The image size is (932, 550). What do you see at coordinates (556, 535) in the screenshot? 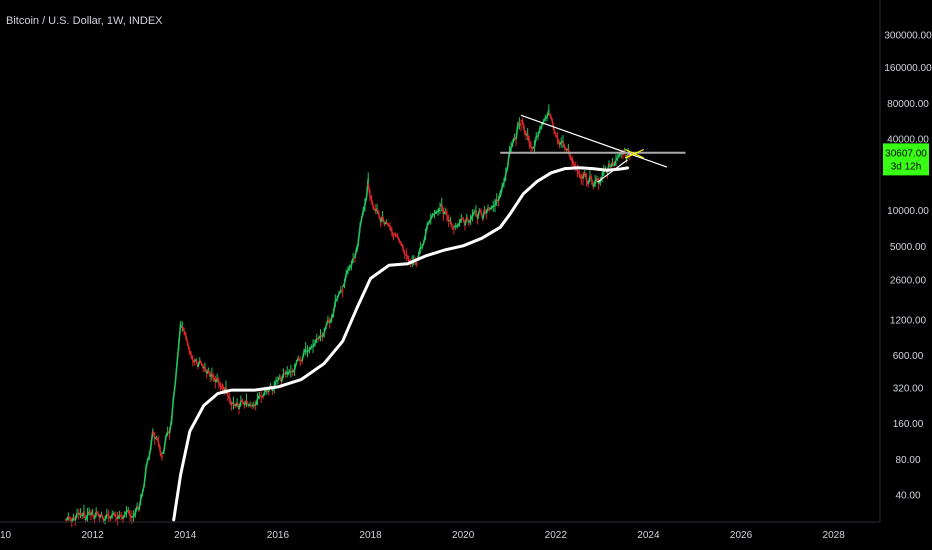
I see `x-tick-label: 2022` at bounding box center [556, 535].